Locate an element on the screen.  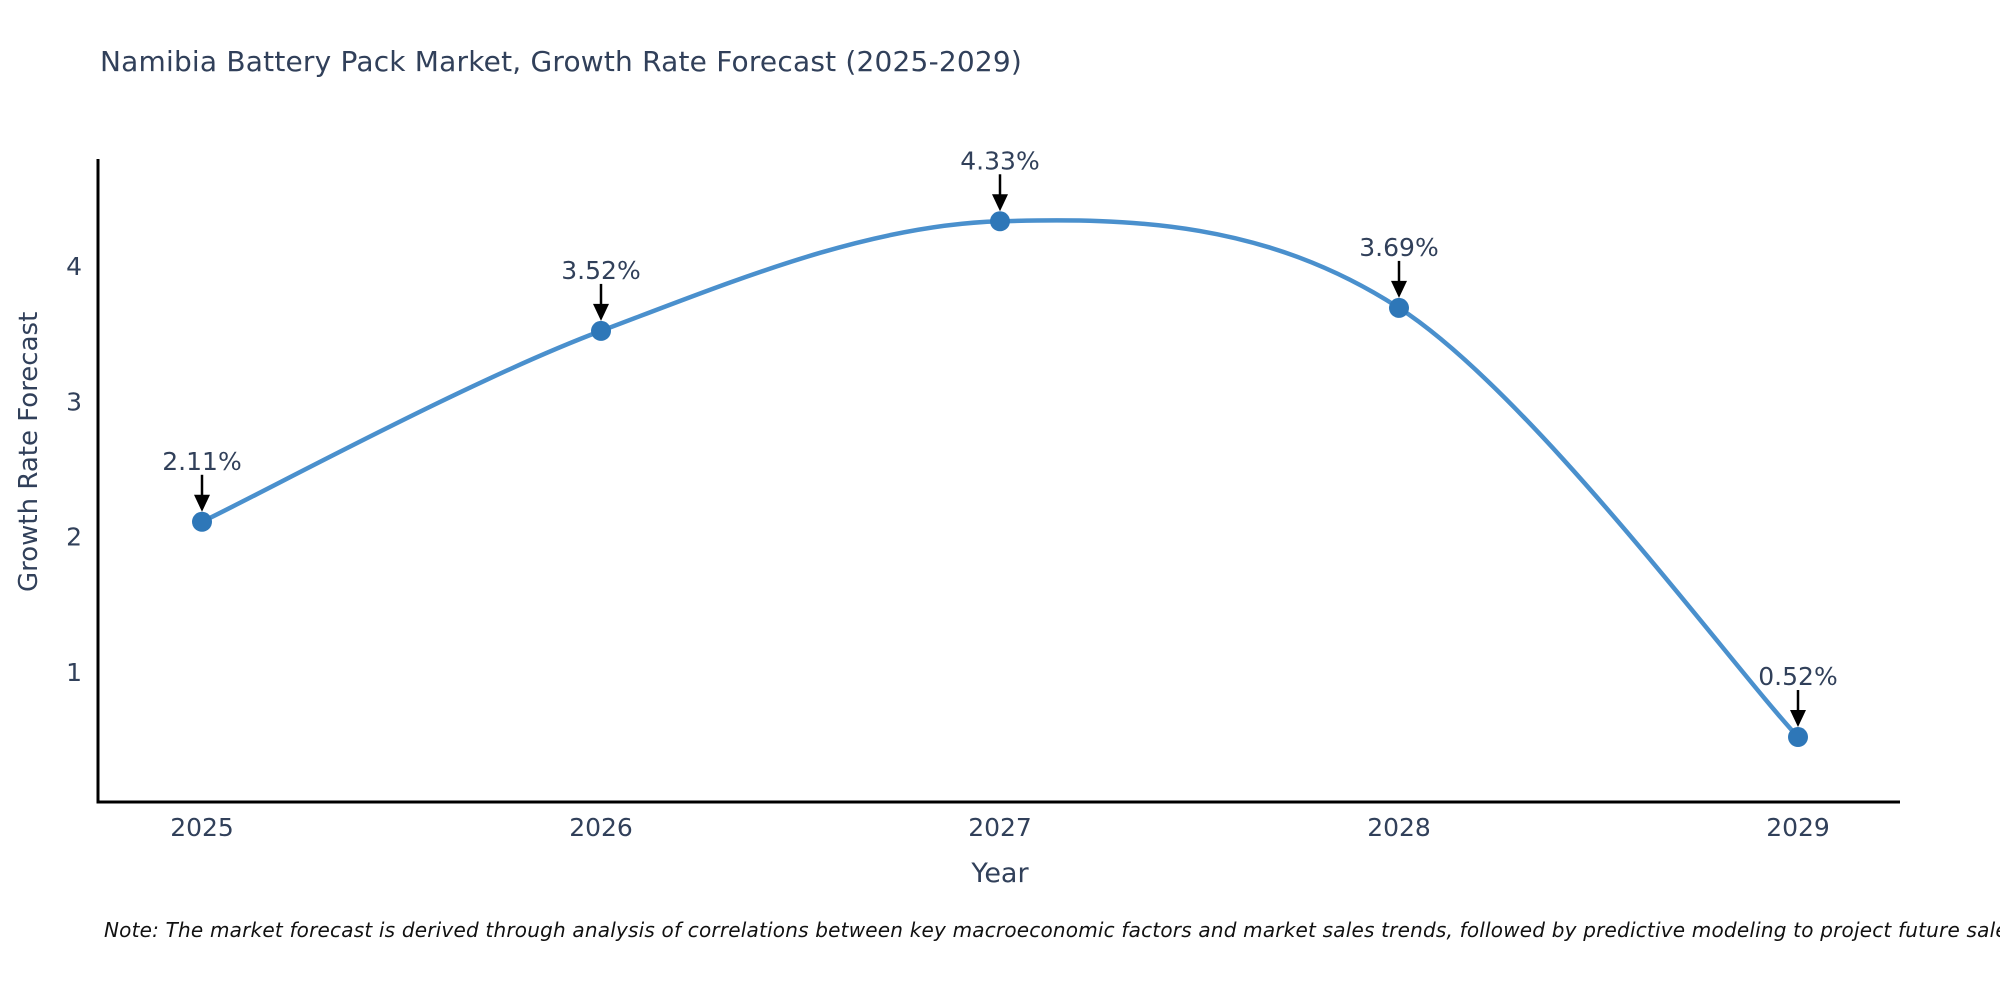
annotation-arrowhead-2026 is located at coordinates (601, 312).